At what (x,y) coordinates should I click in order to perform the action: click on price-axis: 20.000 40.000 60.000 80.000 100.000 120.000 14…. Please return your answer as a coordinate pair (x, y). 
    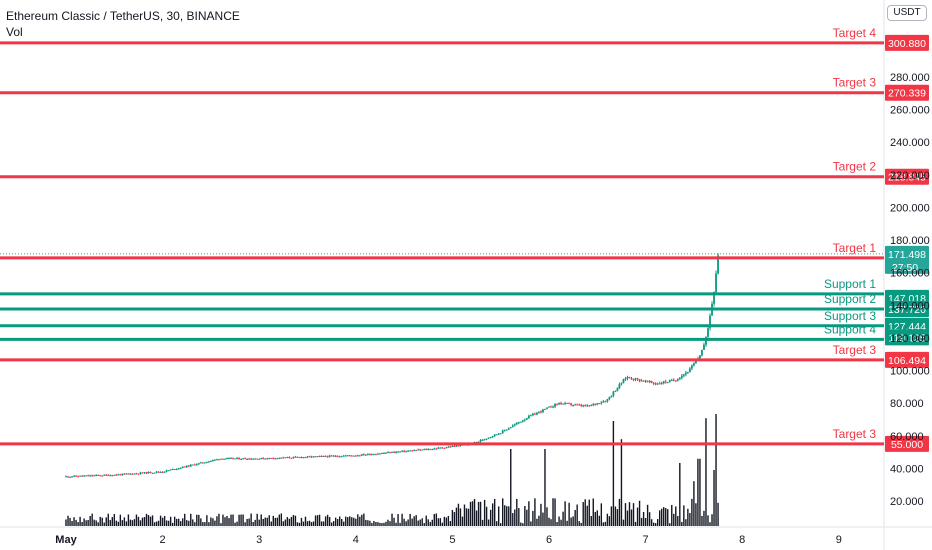
    Looking at the image, I should click on (910, 290).